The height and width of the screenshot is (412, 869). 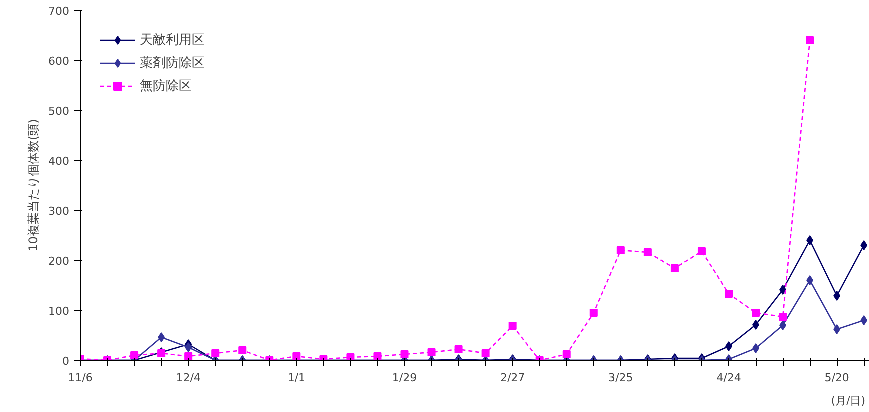 What do you see at coordinates (297, 378) in the screenshot?
I see `x-tick-label: 1/1` at bounding box center [297, 378].